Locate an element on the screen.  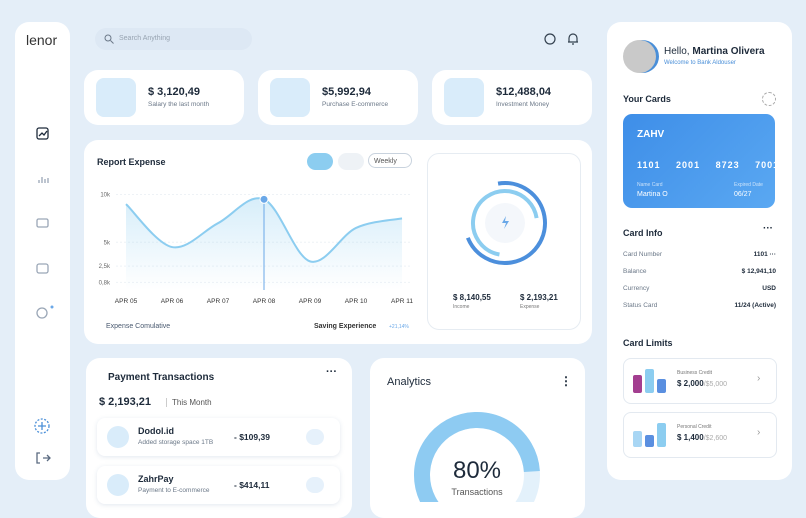
card-number-group: 7001 is located at coordinates (767, 165).